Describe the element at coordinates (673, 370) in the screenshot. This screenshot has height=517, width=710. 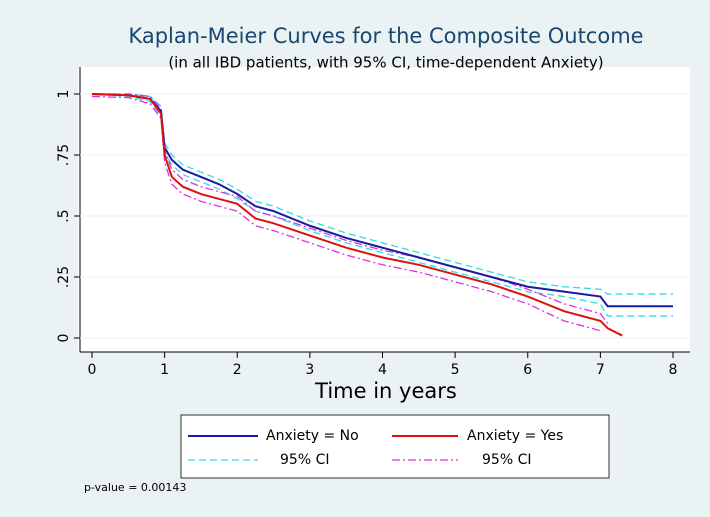
I see `x-tick-label: 8` at that location.